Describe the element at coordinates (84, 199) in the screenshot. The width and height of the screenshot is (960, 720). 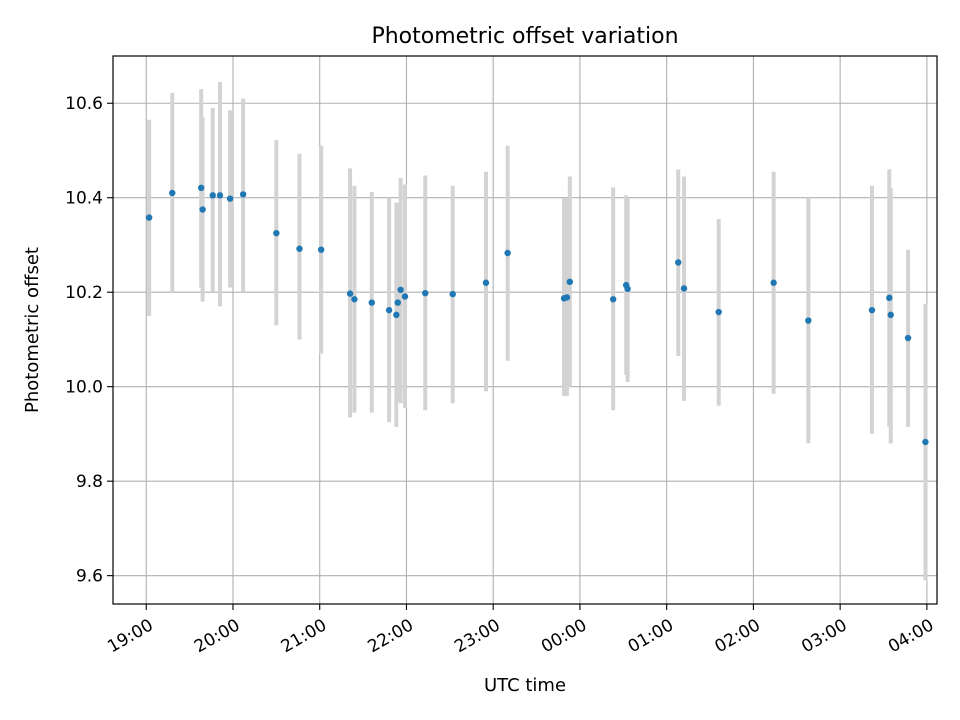
I see `y-tick-label: 10.4` at that location.